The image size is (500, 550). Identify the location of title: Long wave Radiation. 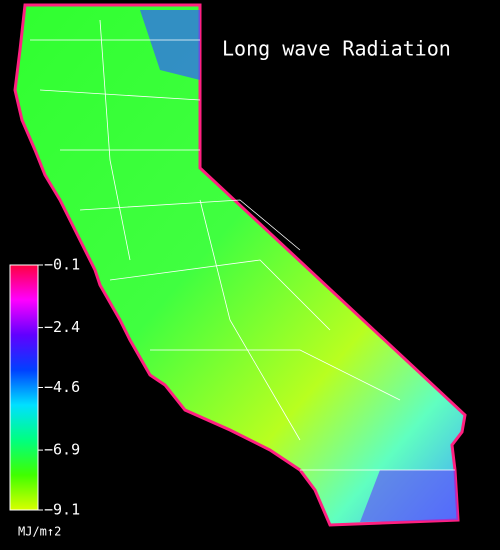
(336, 49).